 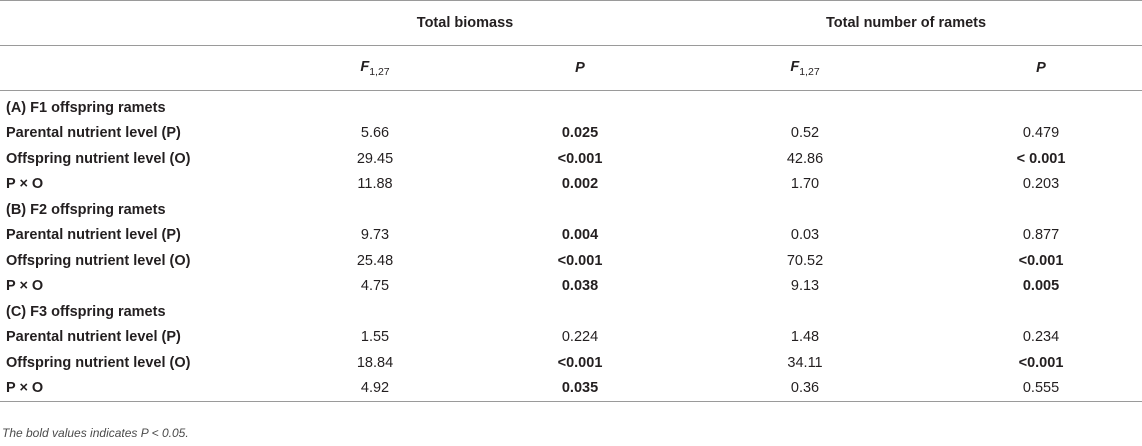 I want to click on biomass-f-value: 5.66, so click(x=375, y=133).